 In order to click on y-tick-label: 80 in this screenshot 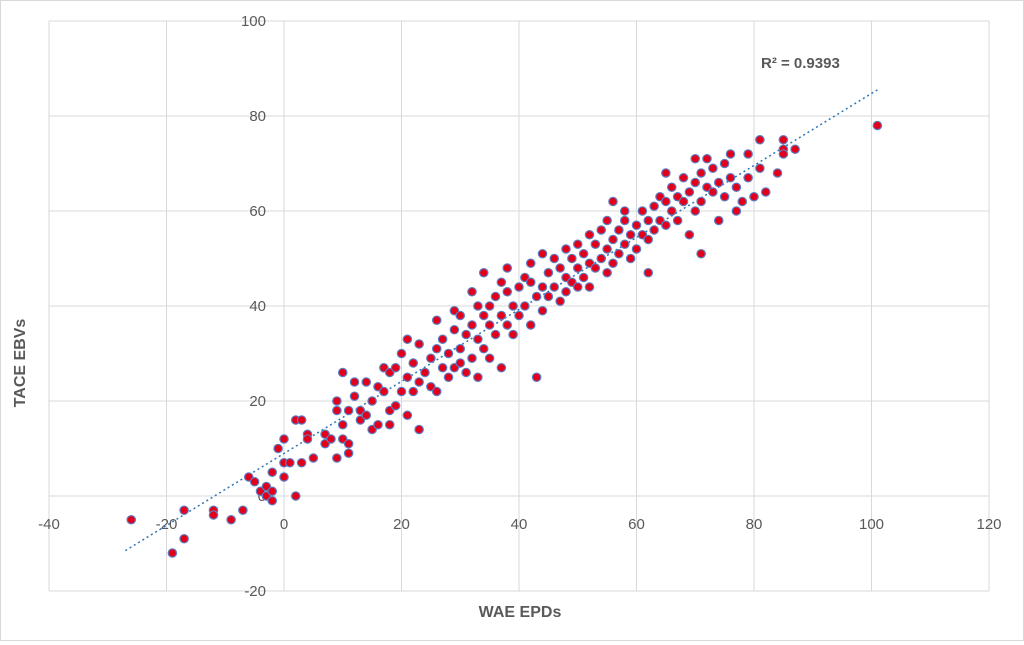, I will do `click(257, 116)`.